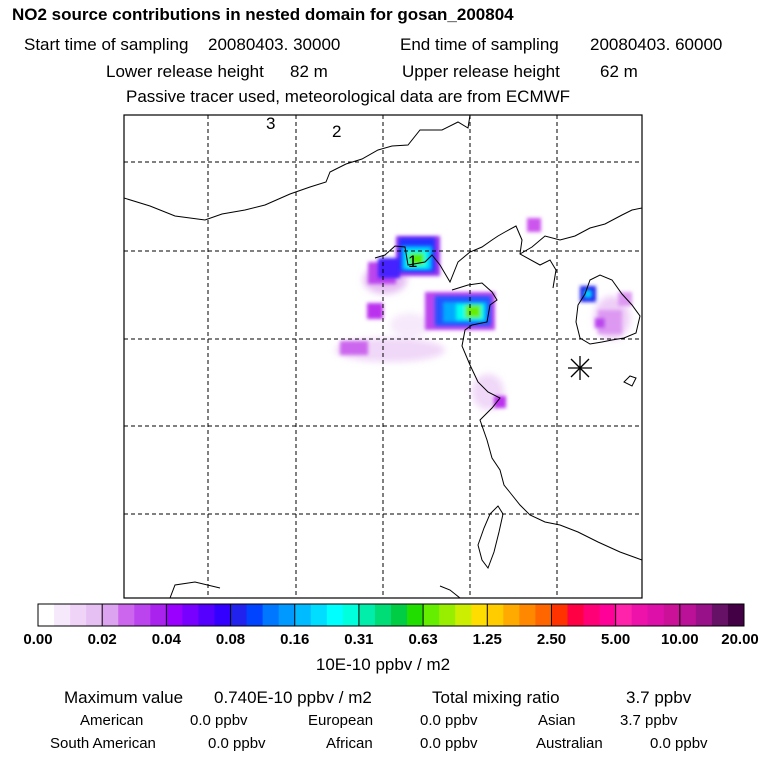  What do you see at coordinates (349, 743) in the screenshot?
I see `region-african-label: African` at bounding box center [349, 743].